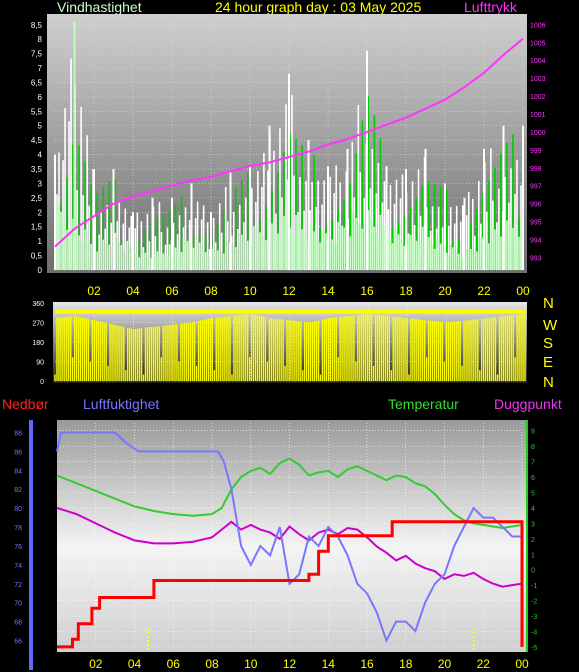 Image resolution: width=579 pixels, height=672 pixels. Describe the element at coordinates (40, 183) in the screenshot. I see `y-tick-label-wind: 3` at that location.